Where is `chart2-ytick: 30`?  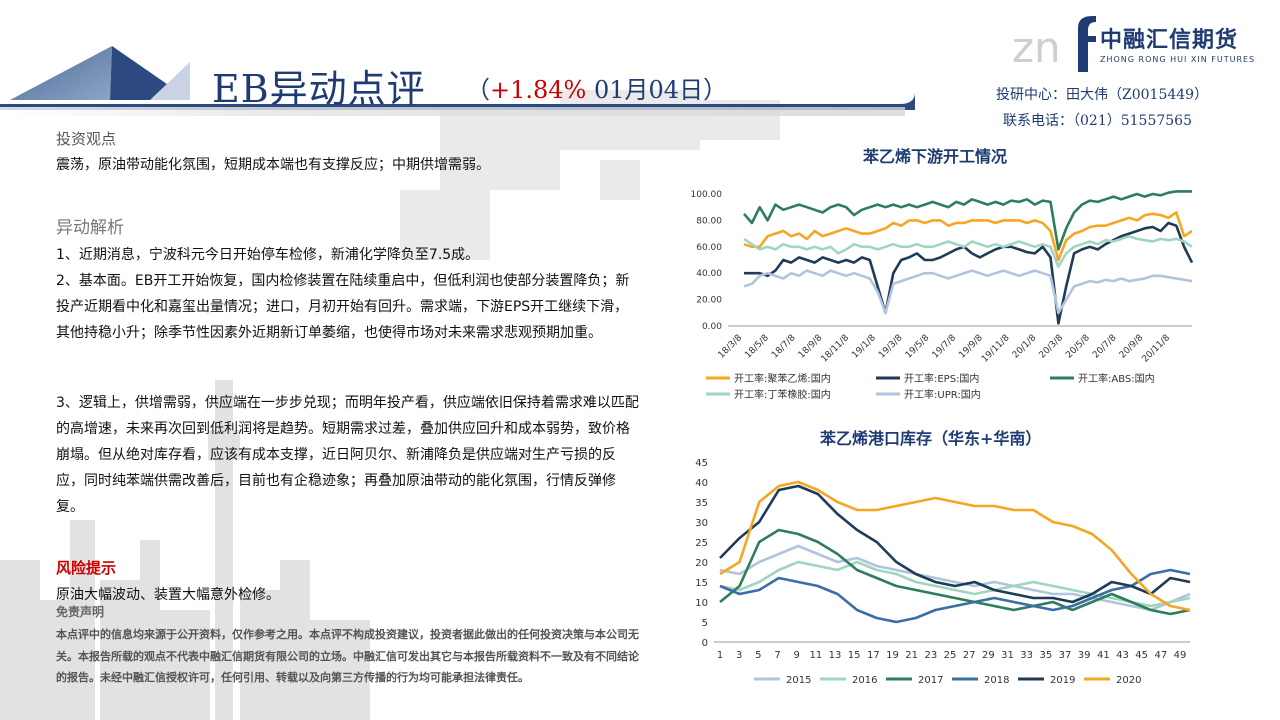 chart2-ytick: 30 is located at coordinates (701, 523).